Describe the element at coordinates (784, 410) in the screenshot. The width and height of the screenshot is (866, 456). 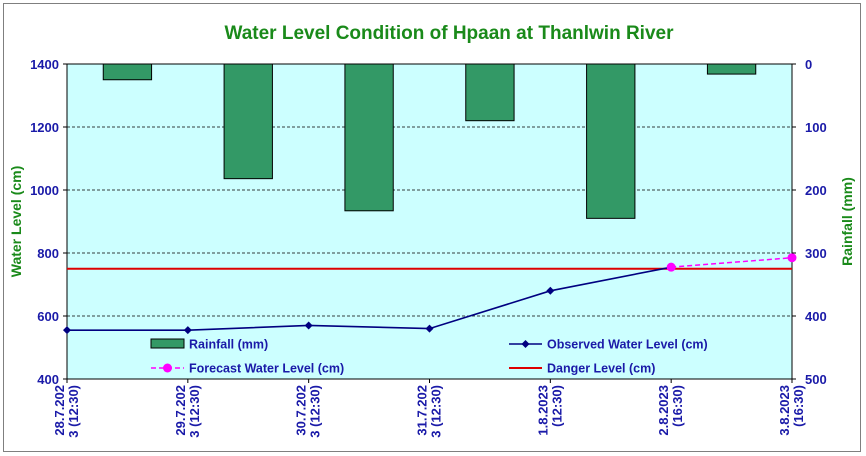
I see `x-tick-label: 3.8.2023` at that location.